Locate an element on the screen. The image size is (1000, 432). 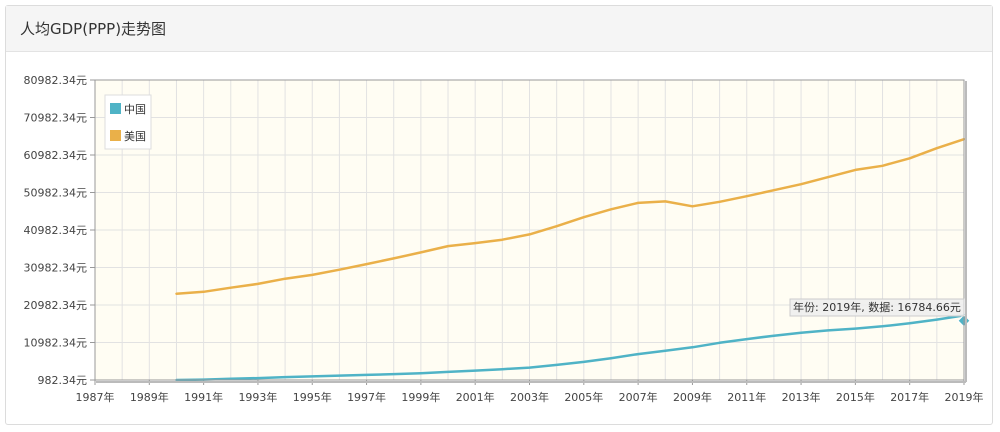
y-tick-label: 982.34元 is located at coordinates (63, 380).